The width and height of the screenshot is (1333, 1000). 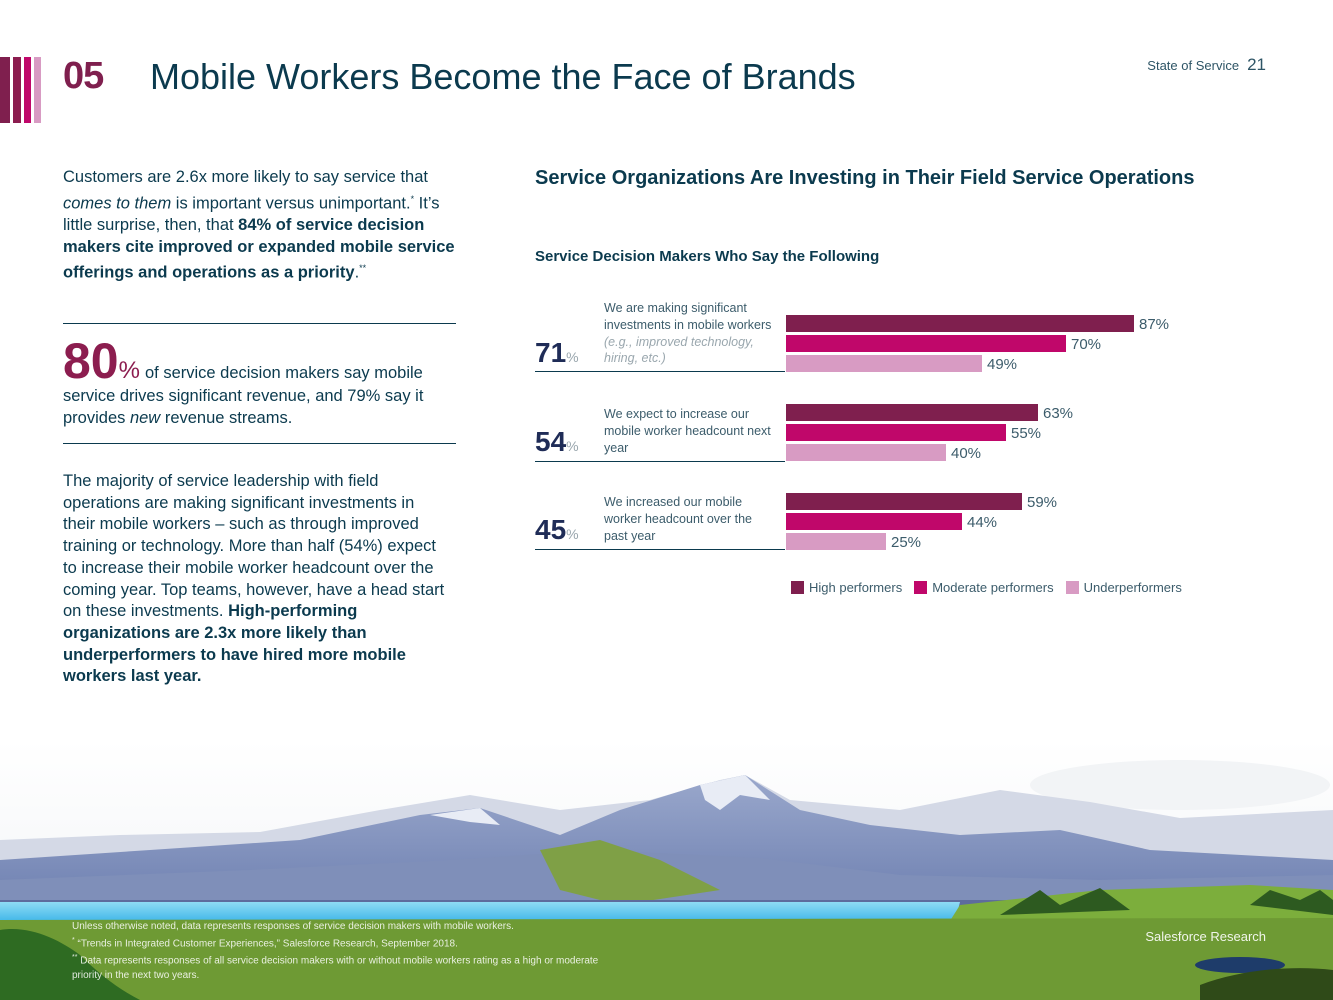 I want to click on page-title: Mobile Workers Become the Face of Brands, so click(x=503, y=76).